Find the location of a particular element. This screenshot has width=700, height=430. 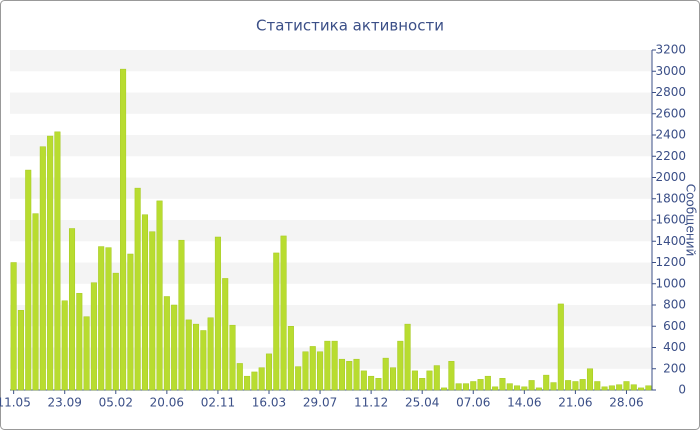

y-axis-label: Сообщений is located at coordinates (691, 220).